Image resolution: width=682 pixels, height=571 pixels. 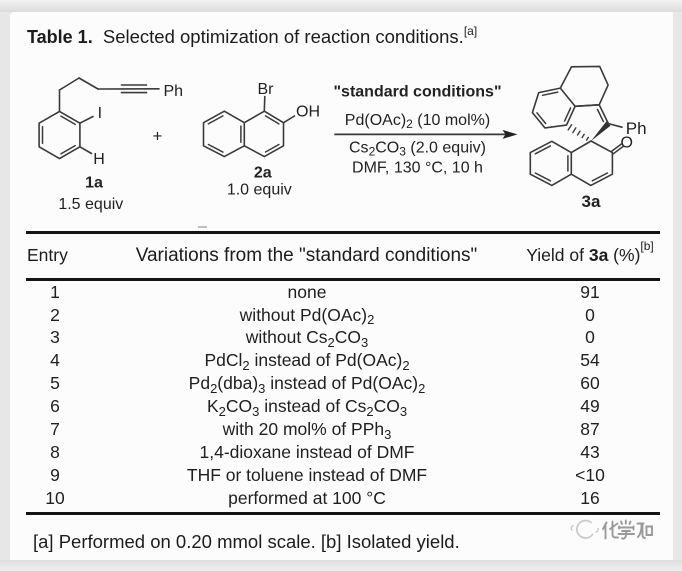 I want to click on svg-text: 2a, so click(x=263, y=173).